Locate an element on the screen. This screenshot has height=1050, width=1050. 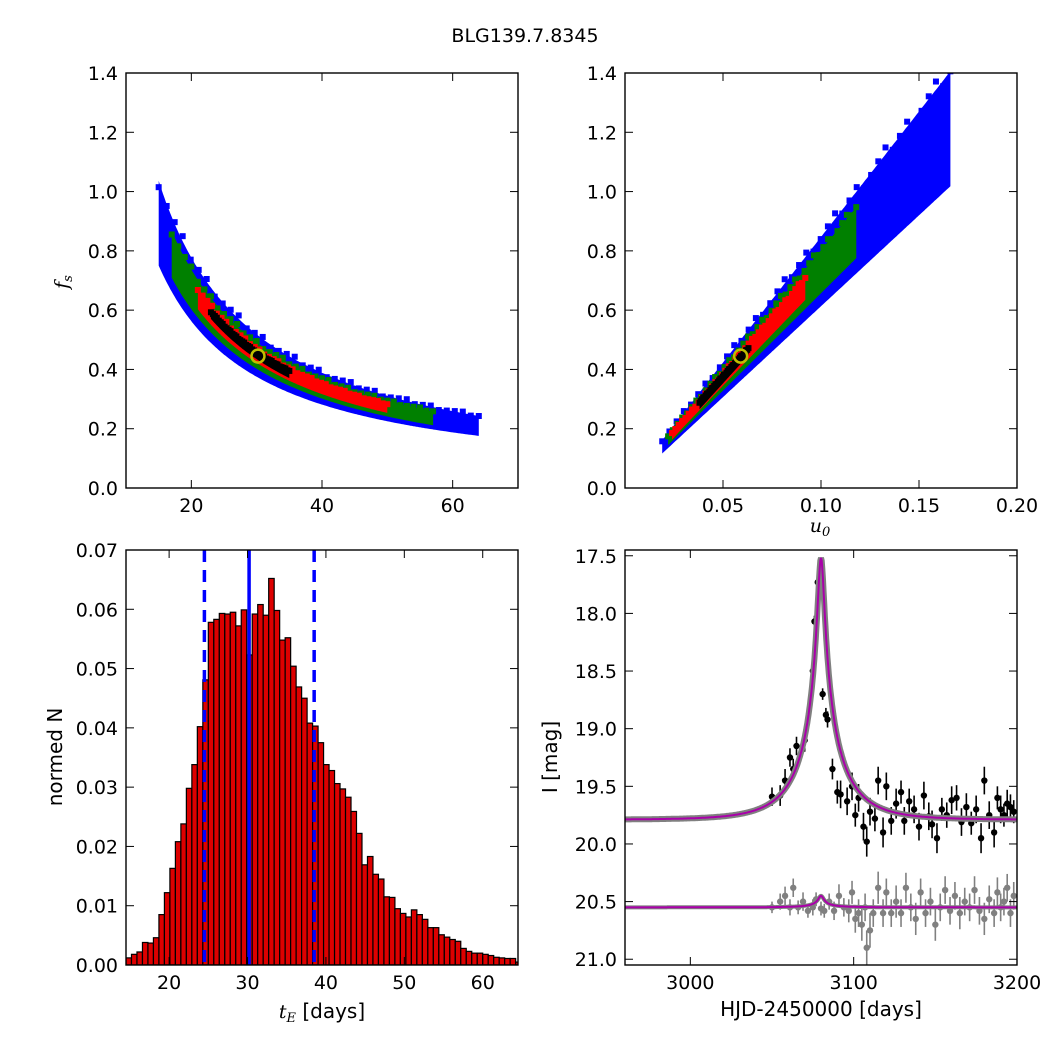
xtick-label: 3100 is located at coordinates (853, 983).